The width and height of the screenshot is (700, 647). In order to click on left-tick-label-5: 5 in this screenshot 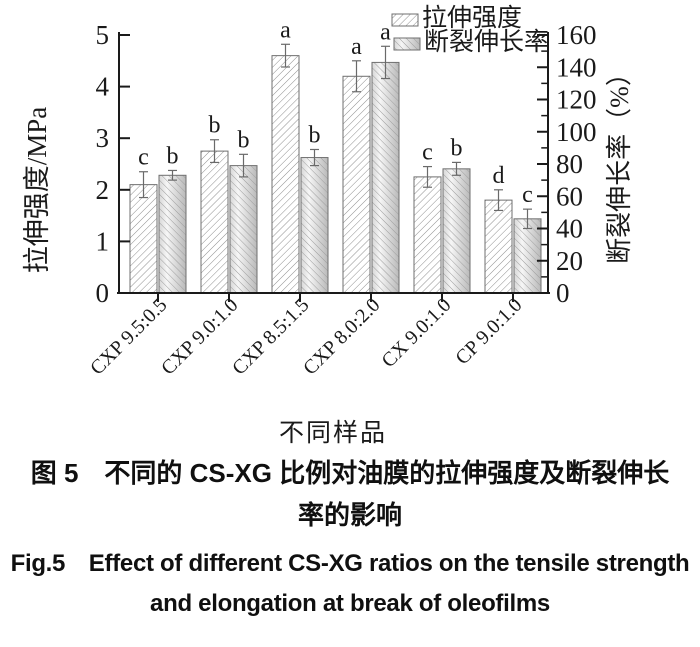, I will do `click(103, 35)`.